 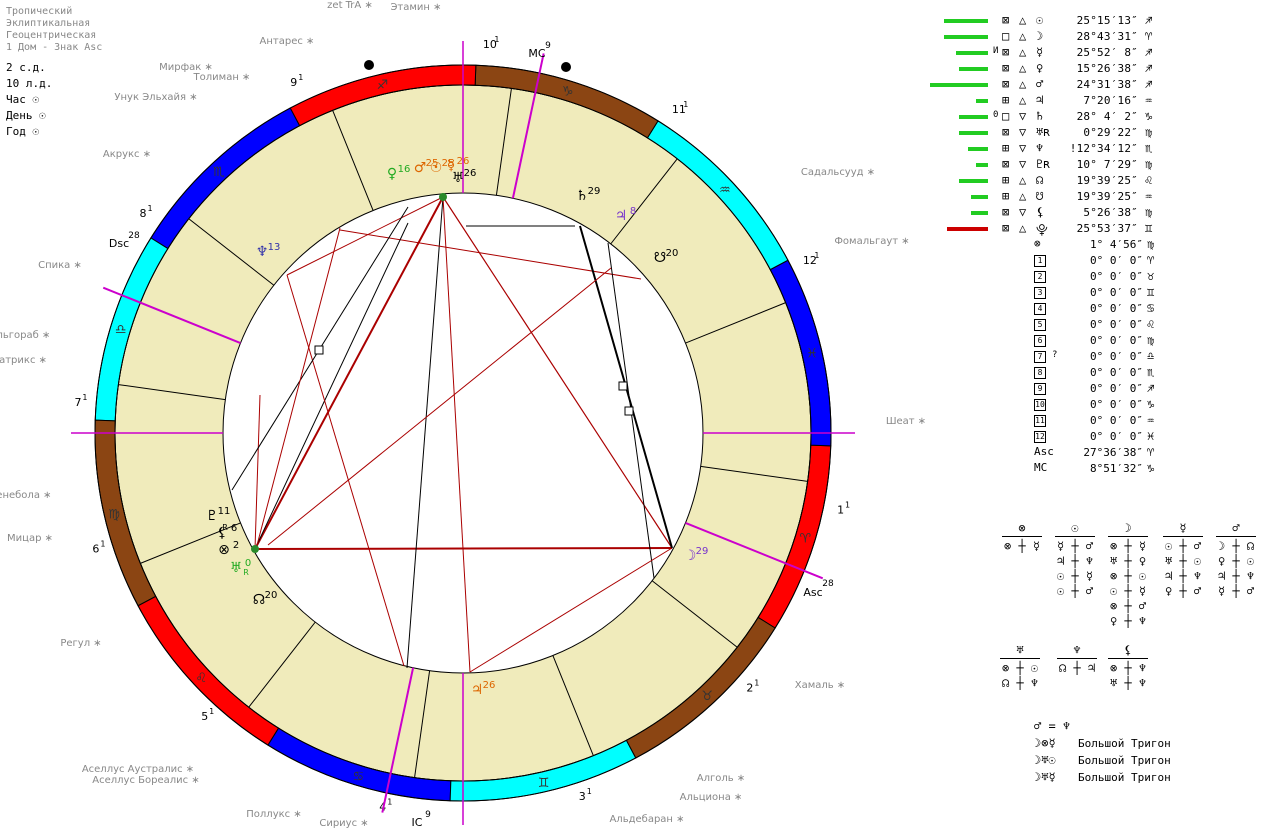 I want to click on planet-row: ⊞ △ ♃ 7°20′16″ ♒, so click(x=1100, y=101).